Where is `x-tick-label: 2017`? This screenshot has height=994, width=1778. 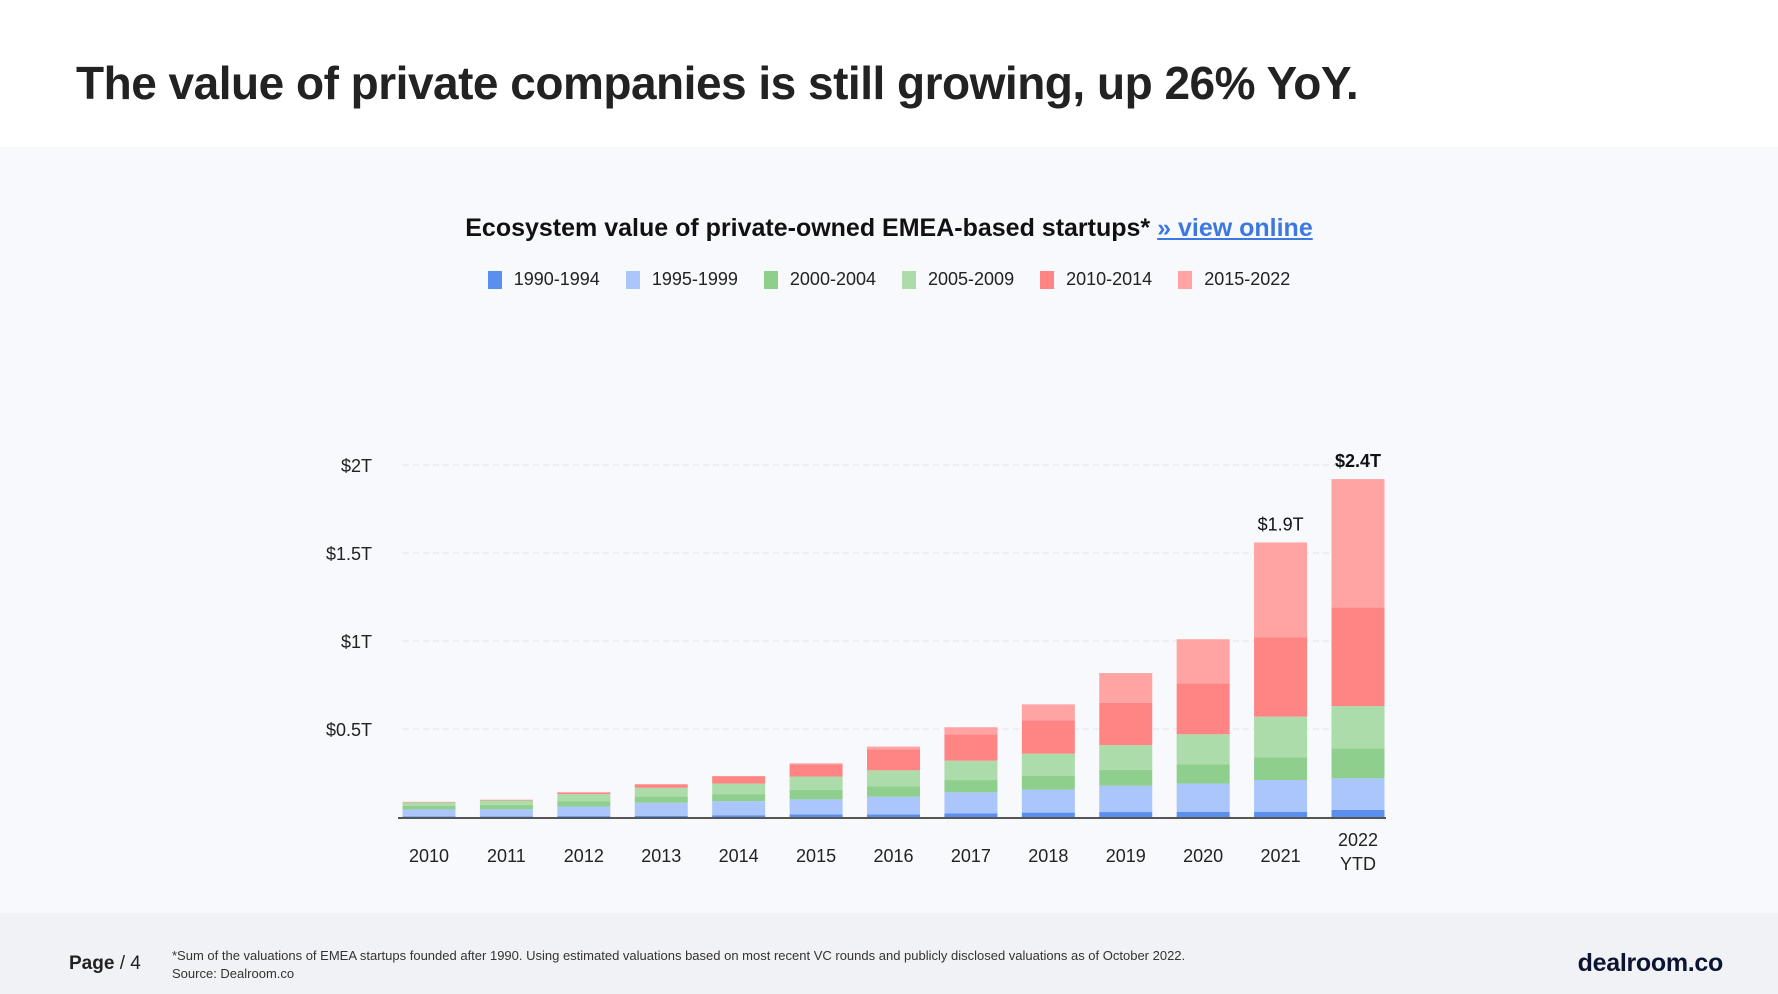 x-tick-label: 2017 is located at coordinates (971, 856).